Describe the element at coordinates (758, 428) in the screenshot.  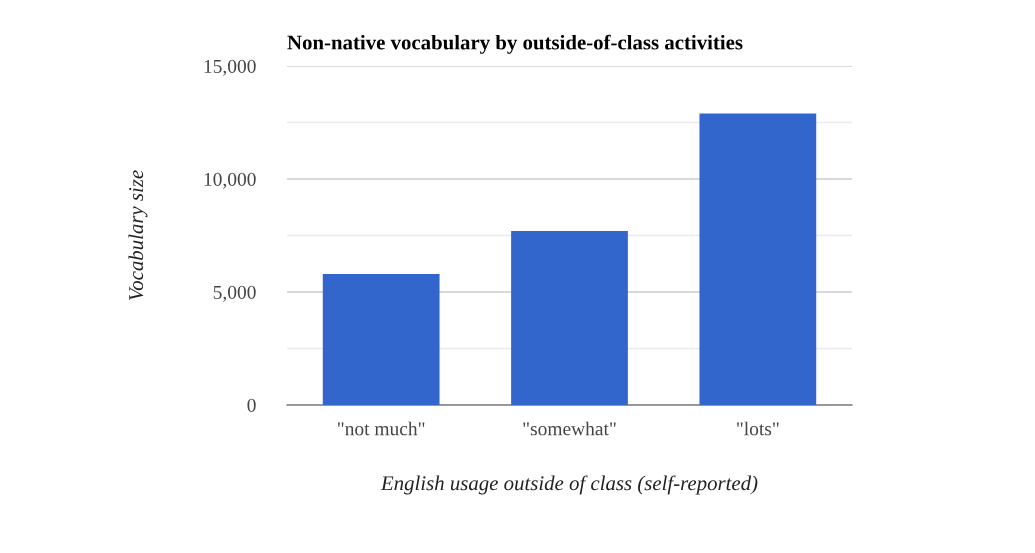
I see `x-tick-label: "lots"` at that location.